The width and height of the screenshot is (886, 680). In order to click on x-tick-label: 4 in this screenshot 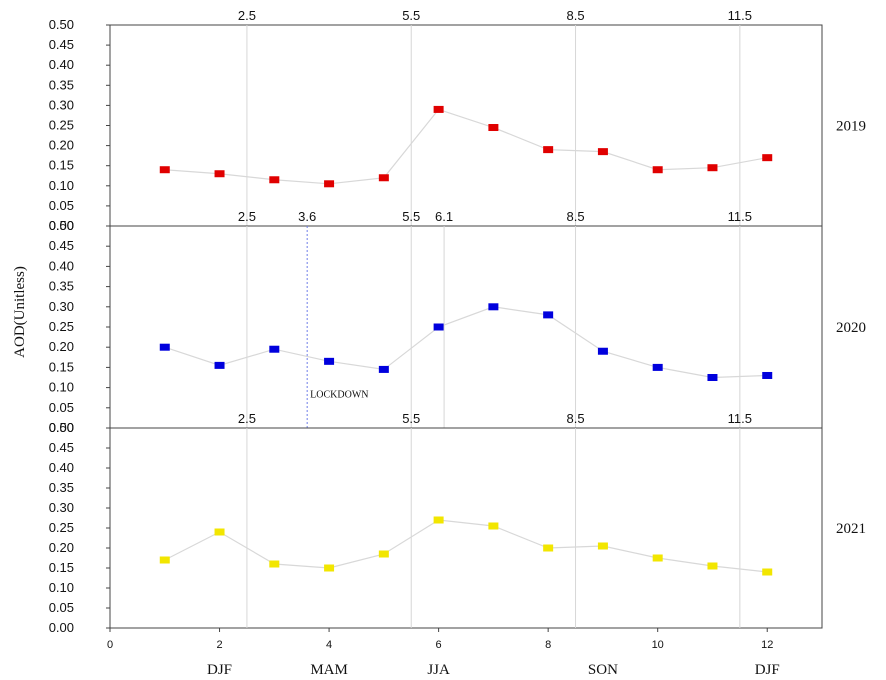, I will do `click(329, 645)`.